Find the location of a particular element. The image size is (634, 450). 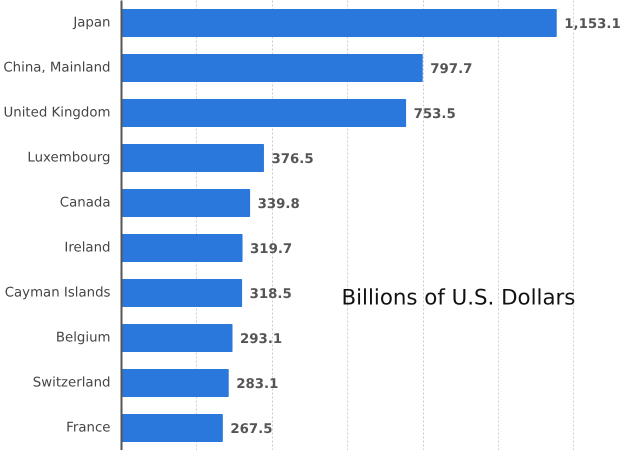

data-label: 797.7 is located at coordinates (451, 69).